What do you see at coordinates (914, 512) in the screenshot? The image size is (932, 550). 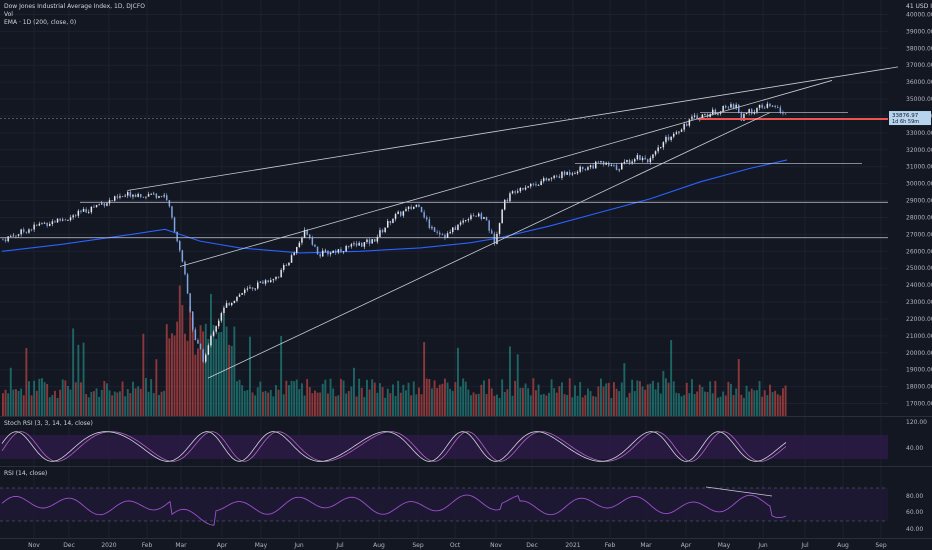 I see `rsi-tick-label: 60.00` at bounding box center [914, 512].